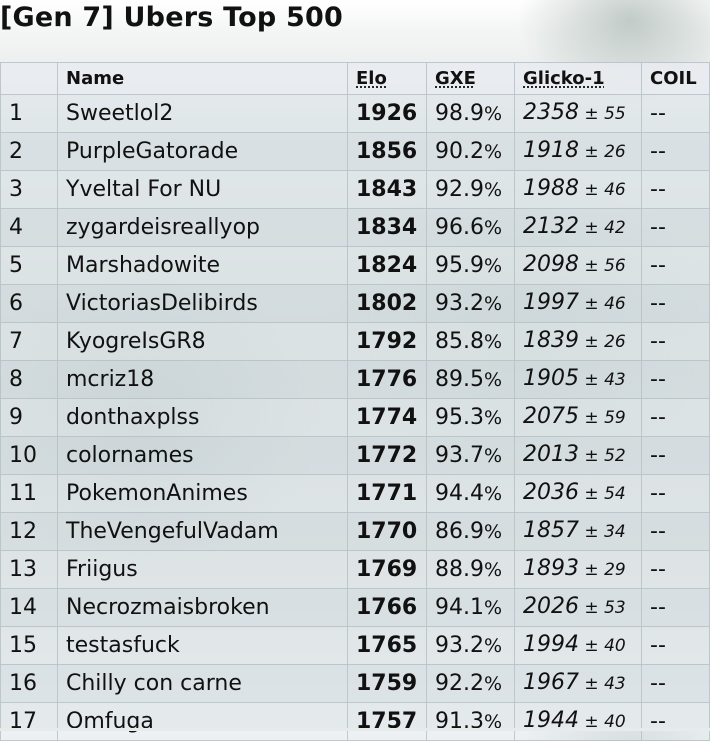 The image size is (710, 741). What do you see at coordinates (355, 303) in the screenshot?
I see `table-row: 6 VictoriasDelibirds 1802 93.2% 1997 ± 46 --` at bounding box center [355, 303].